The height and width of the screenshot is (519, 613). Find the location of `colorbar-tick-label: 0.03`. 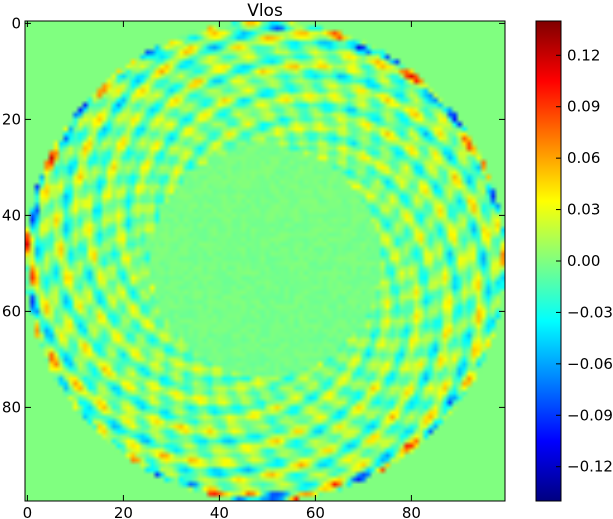

colorbar-tick-label: 0.03 is located at coordinates (583, 210).